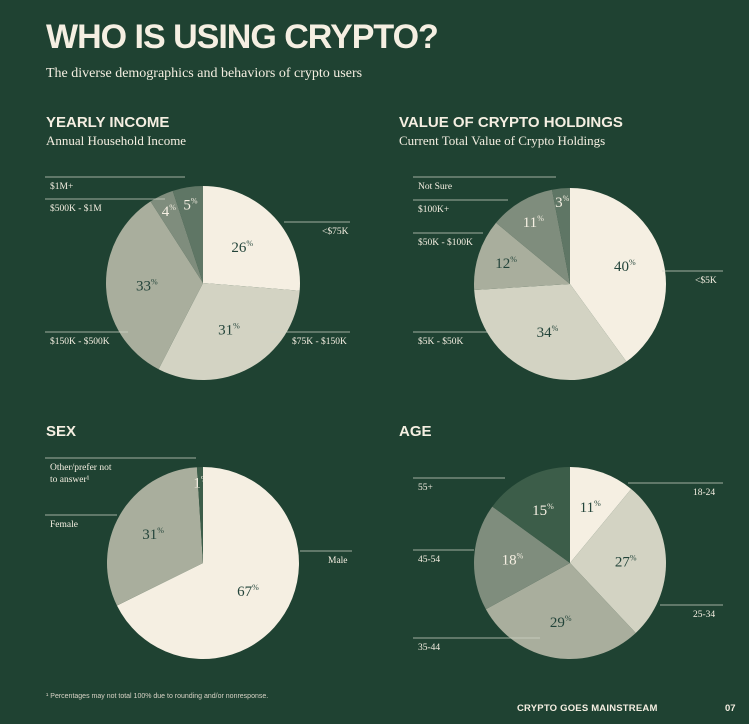 This screenshot has width=749, height=724. I want to click on sex-category-label-2: Other/prefer not to answer¹, so click(81, 473).